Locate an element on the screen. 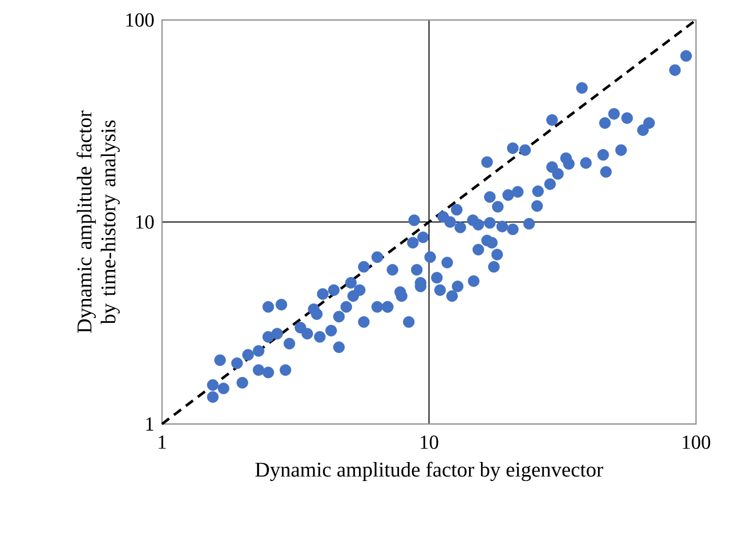  y-axis-title: Dynamic amplitude factor by time-history analysis is located at coordinates (98, 221).